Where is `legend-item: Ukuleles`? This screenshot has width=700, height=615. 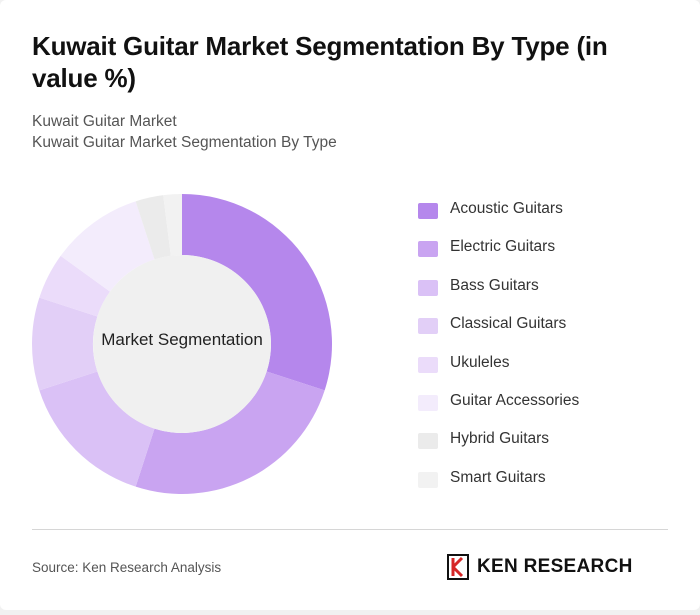 legend-item: Ukuleles is located at coordinates (498, 371).